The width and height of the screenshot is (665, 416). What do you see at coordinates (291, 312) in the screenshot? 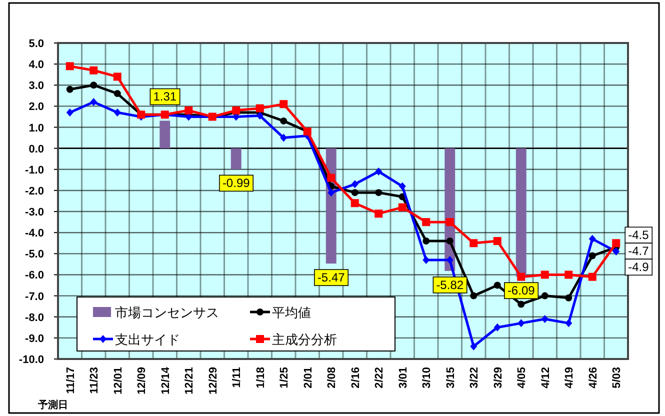
I see `legend-label: 平均値` at bounding box center [291, 312].